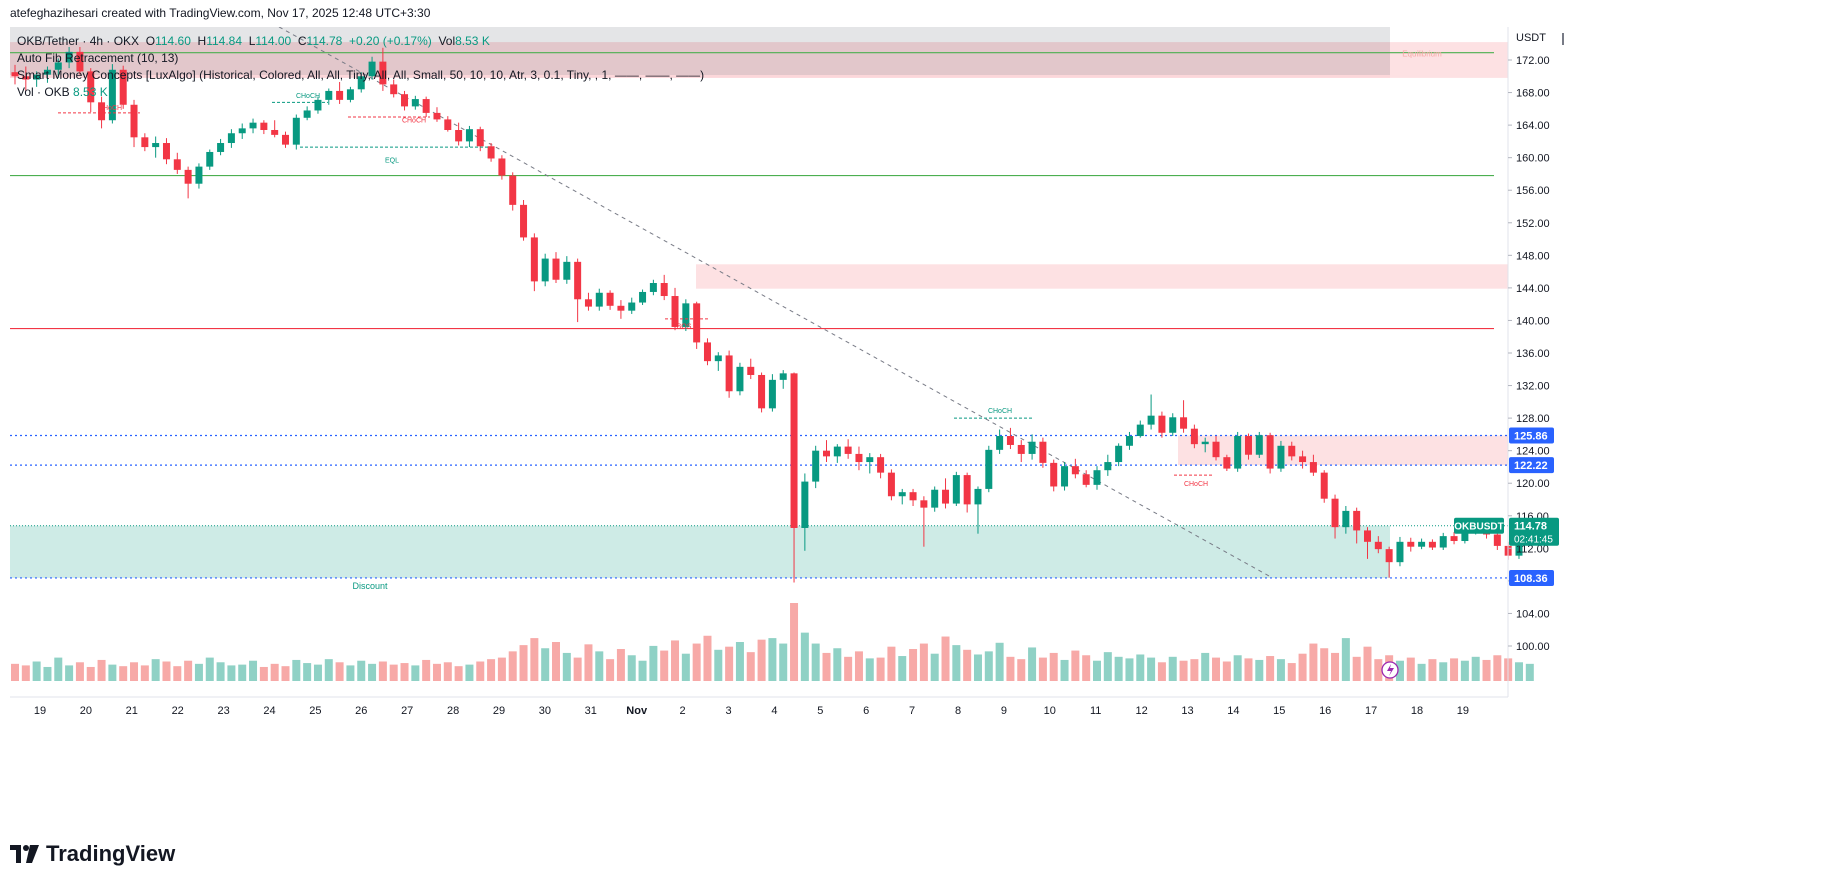 The height and width of the screenshot is (883, 1835). I want to click on x-tick-label: 15, so click(1279, 711).